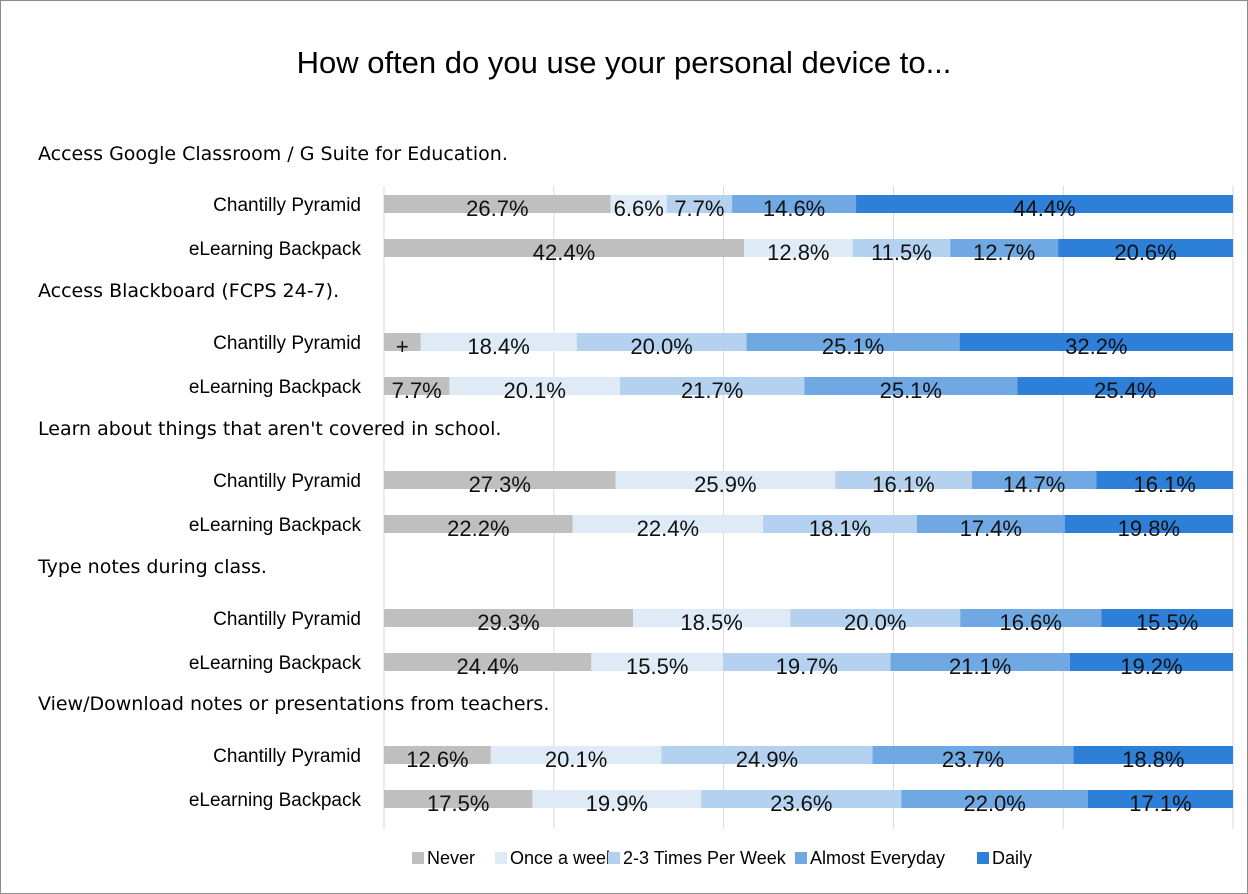  Describe the element at coordinates (1151, 666) in the screenshot. I see `data-label: 19.2%` at that location.